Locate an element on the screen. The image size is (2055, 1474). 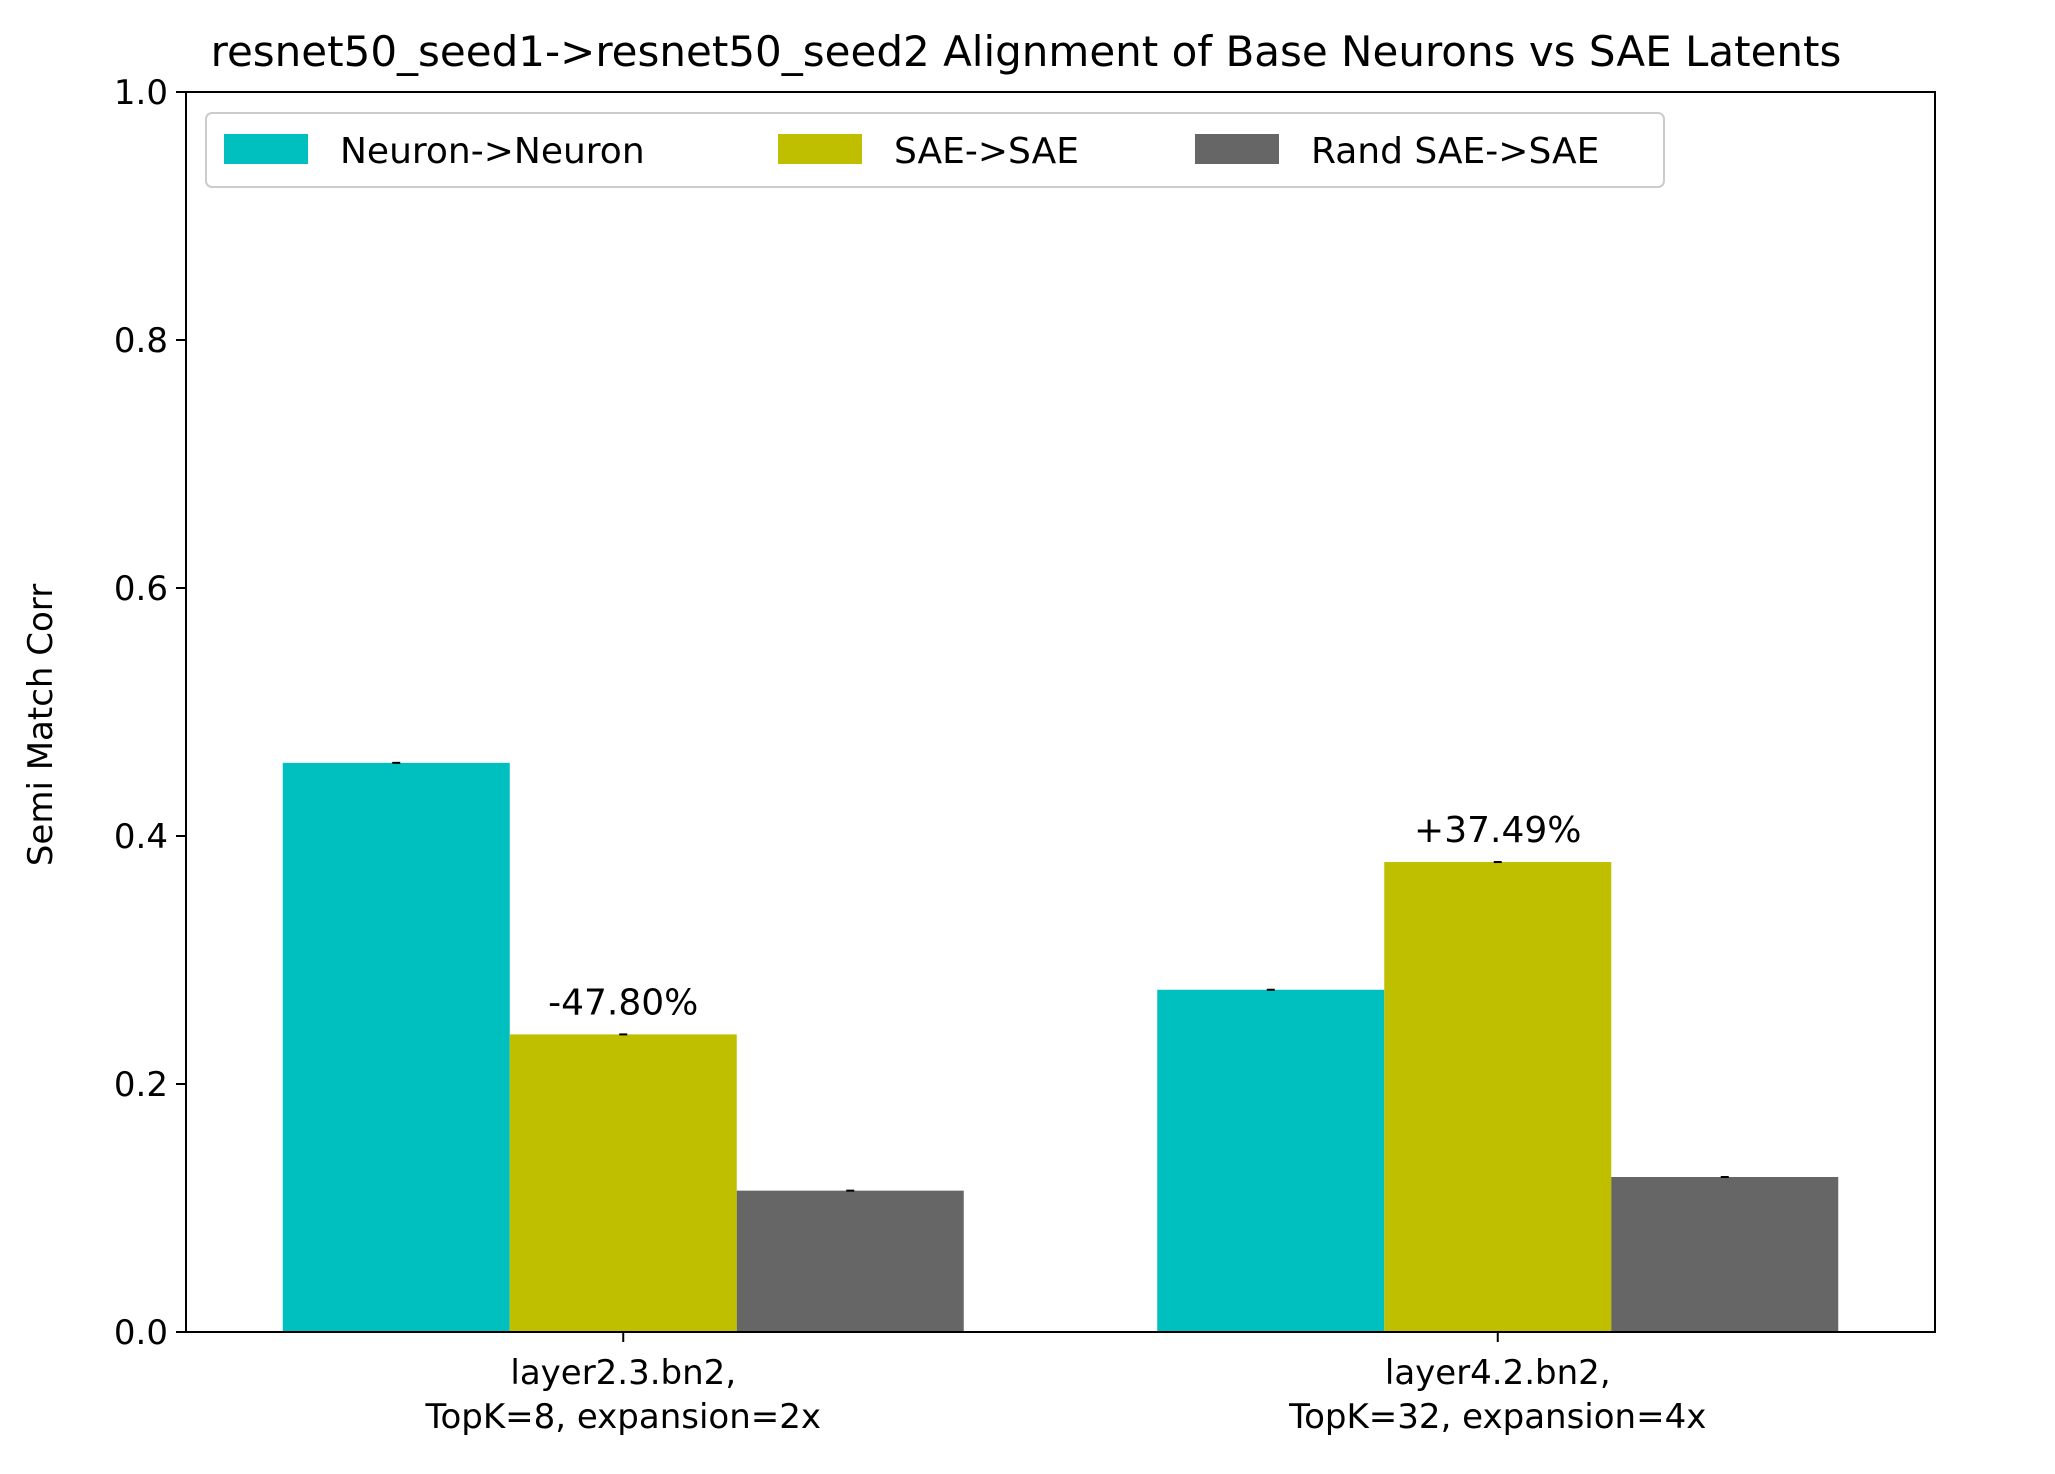
legend-label: Neuron->Neuron is located at coordinates (492, 151).